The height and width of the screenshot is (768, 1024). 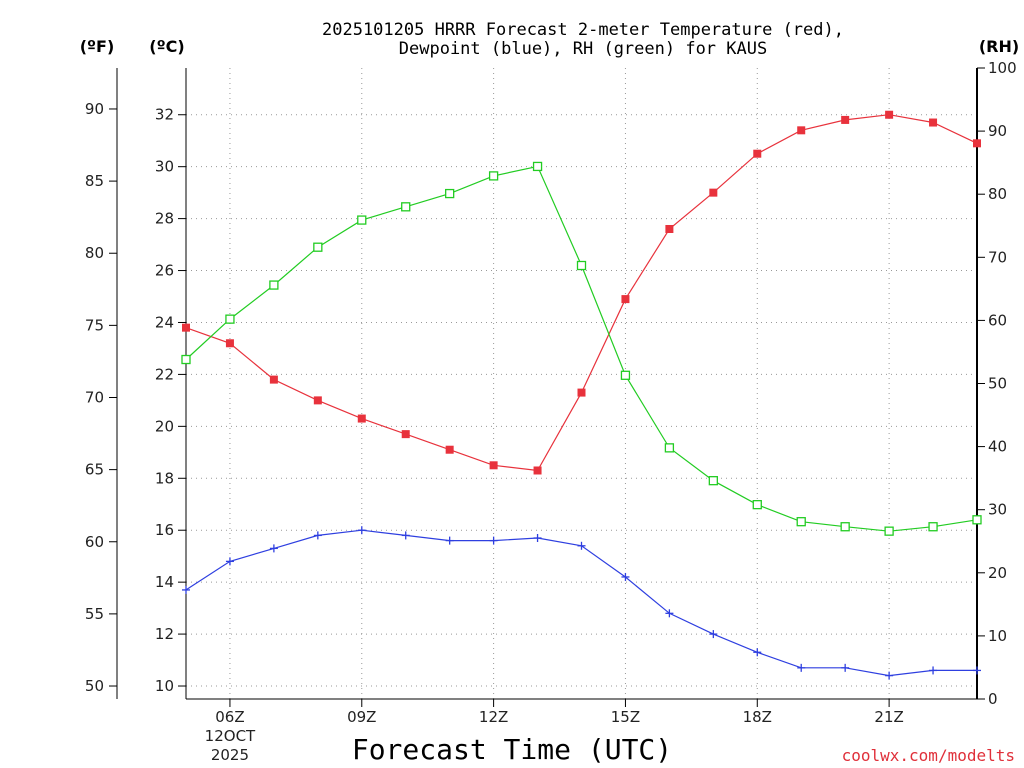 I want to click on celsius-tick-label: 18, so click(x=164, y=478).